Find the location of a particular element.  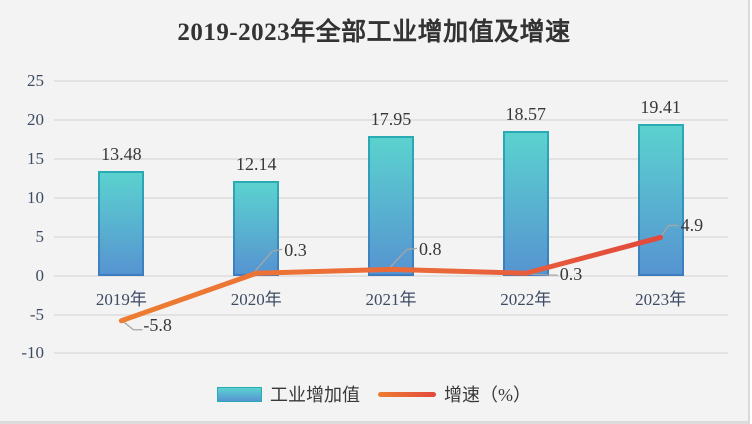

y-axis-tick-label: 10 is located at coordinates (35, 197).